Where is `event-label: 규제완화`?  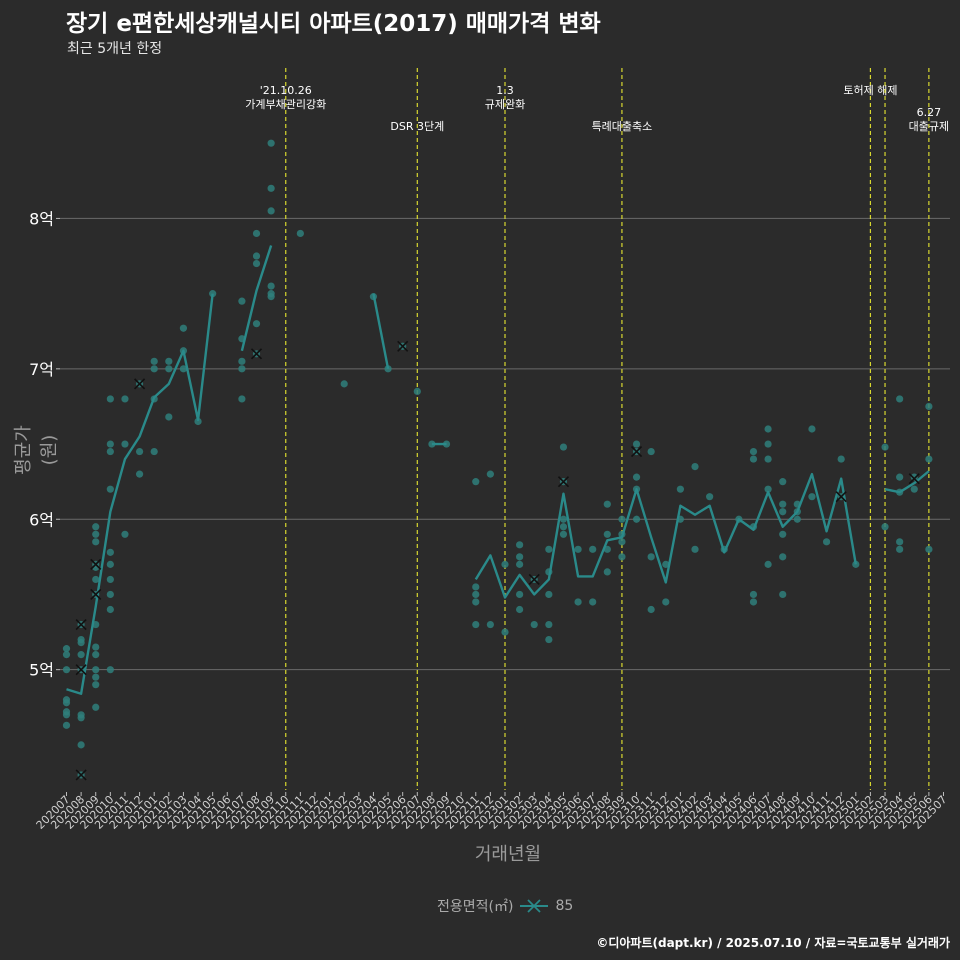 event-label: 규제완화 is located at coordinates (505, 104).